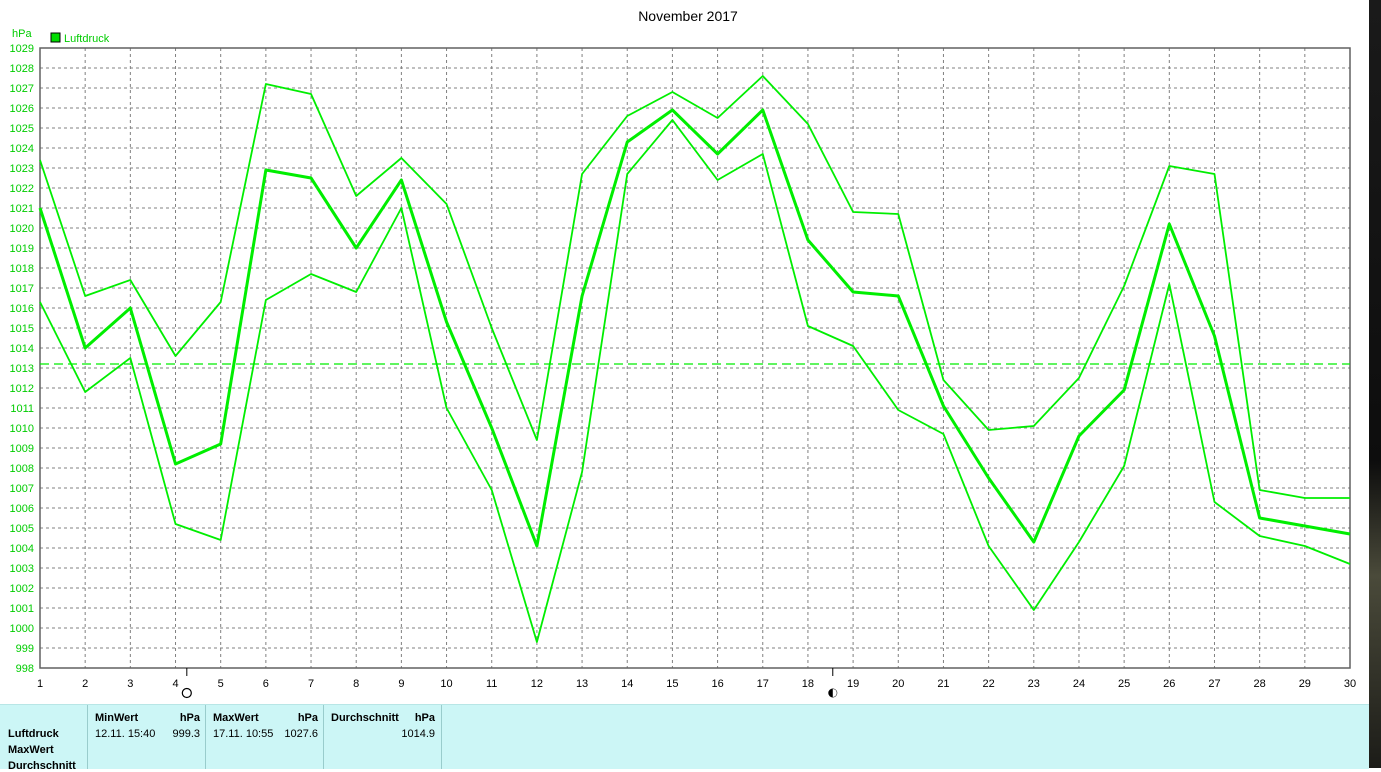 This screenshot has height=772, width=1381. I want to click on stats-unit-min: hPa, so click(189, 718).